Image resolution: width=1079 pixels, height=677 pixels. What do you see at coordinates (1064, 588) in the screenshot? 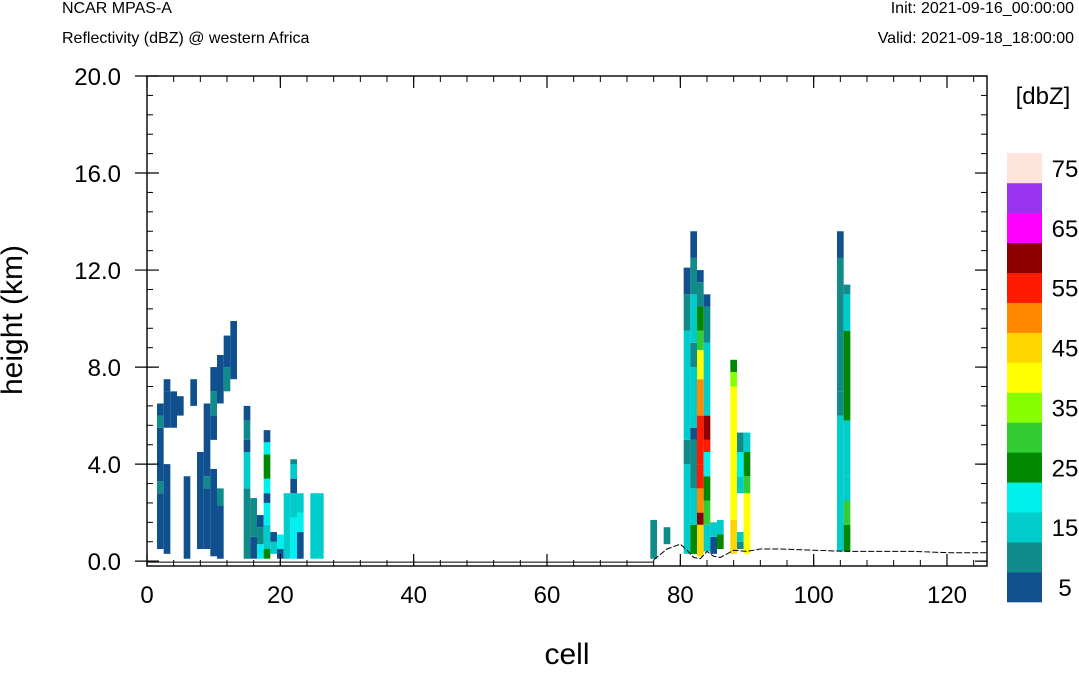
I see `colorbar-tick-label: 5` at bounding box center [1064, 588].